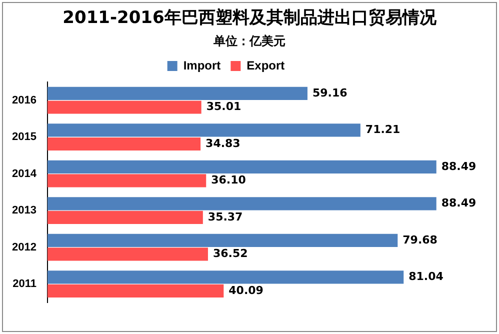  What do you see at coordinates (382, 129) in the screenshot?
I see `data-label: 71.21` at bounding box center [382, 129].